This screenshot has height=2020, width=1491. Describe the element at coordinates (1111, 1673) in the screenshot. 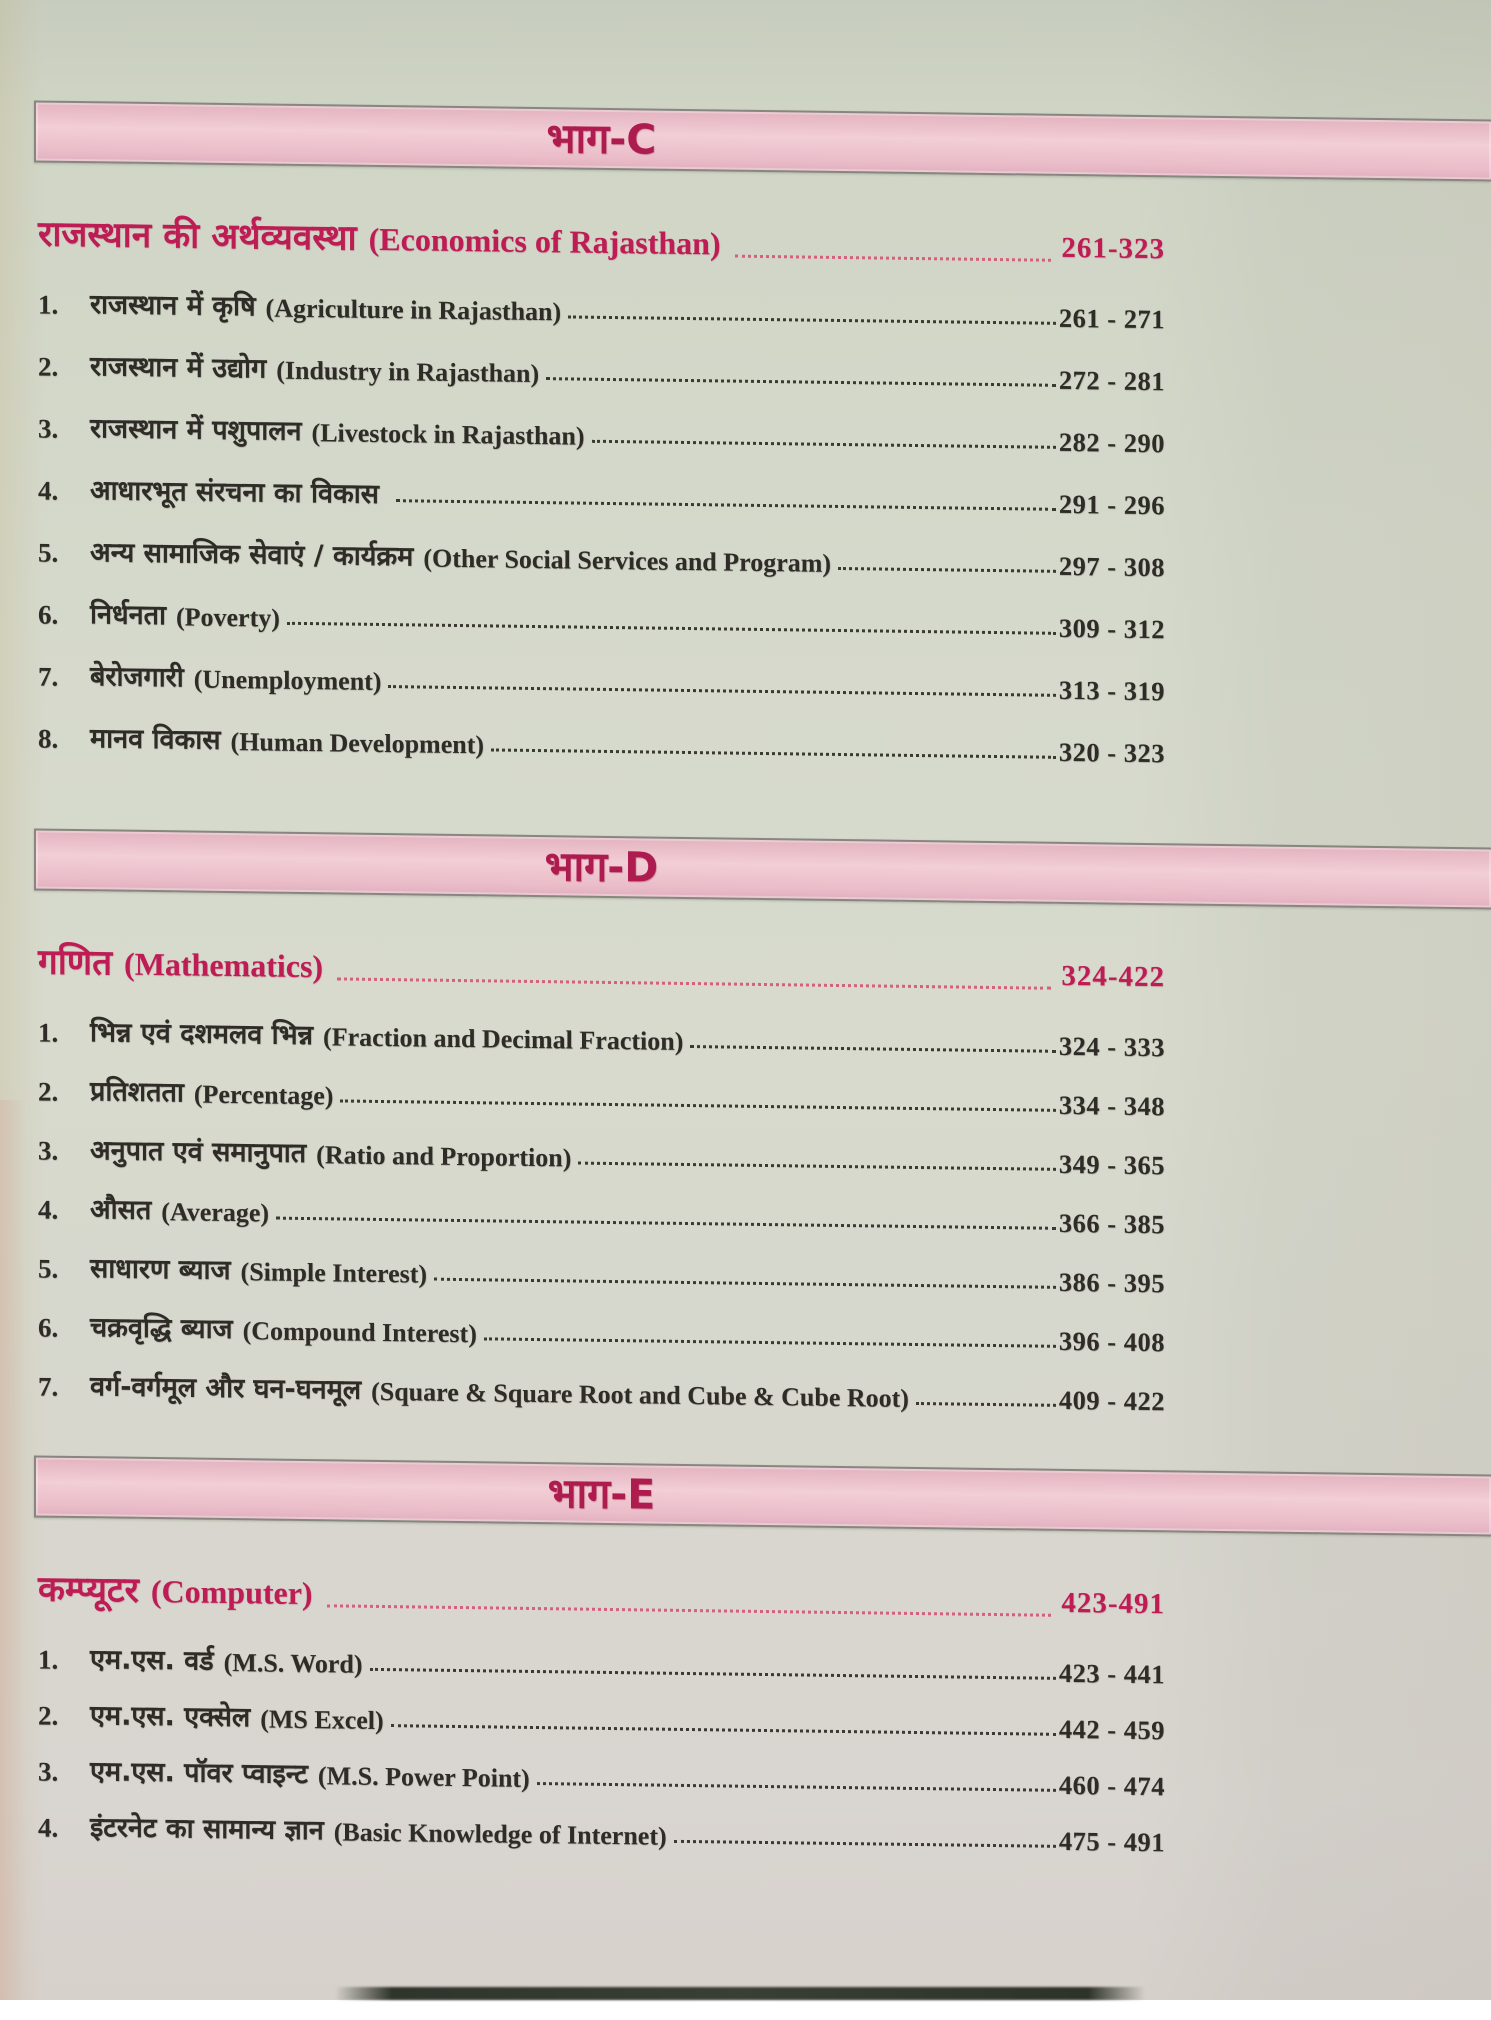

I see `entry-pages: 423 - 441` at that location.